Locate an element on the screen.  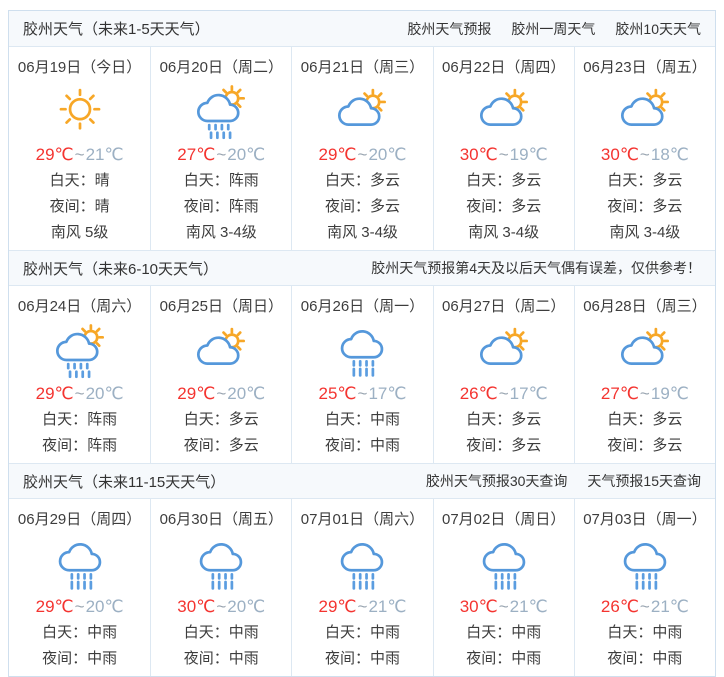
cell-temps: 27℃~20℃ is located at coordinates (221, 154).